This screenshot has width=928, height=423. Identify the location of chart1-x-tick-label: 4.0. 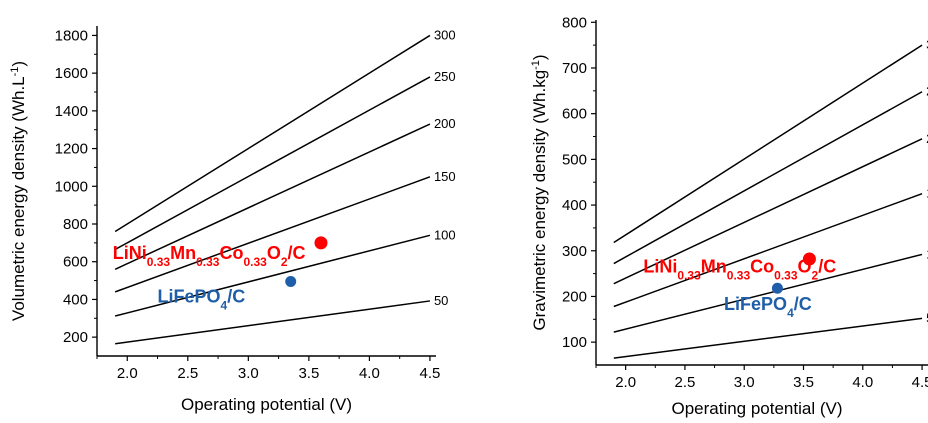
(369, 373).